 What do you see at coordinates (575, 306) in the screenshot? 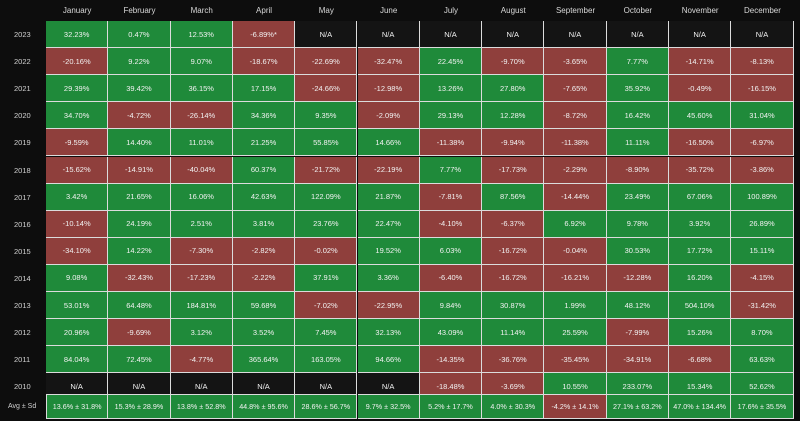
I see `heatmap-cell: 1.99%` at bounding box center [575, 306].